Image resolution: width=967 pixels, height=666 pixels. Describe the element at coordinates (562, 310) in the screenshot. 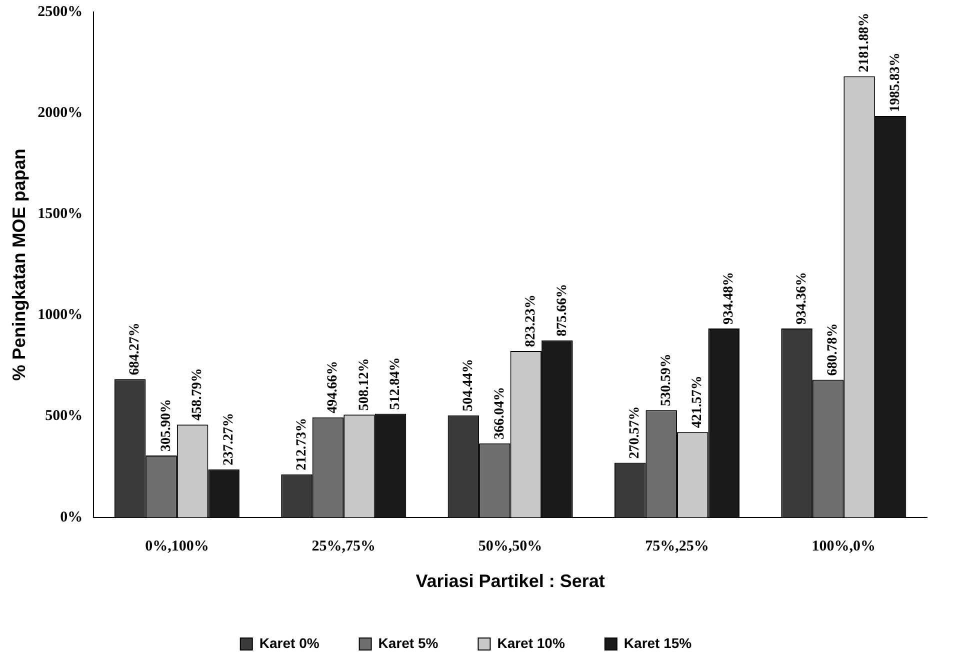

I see `data-label: 875.66%` at that location.